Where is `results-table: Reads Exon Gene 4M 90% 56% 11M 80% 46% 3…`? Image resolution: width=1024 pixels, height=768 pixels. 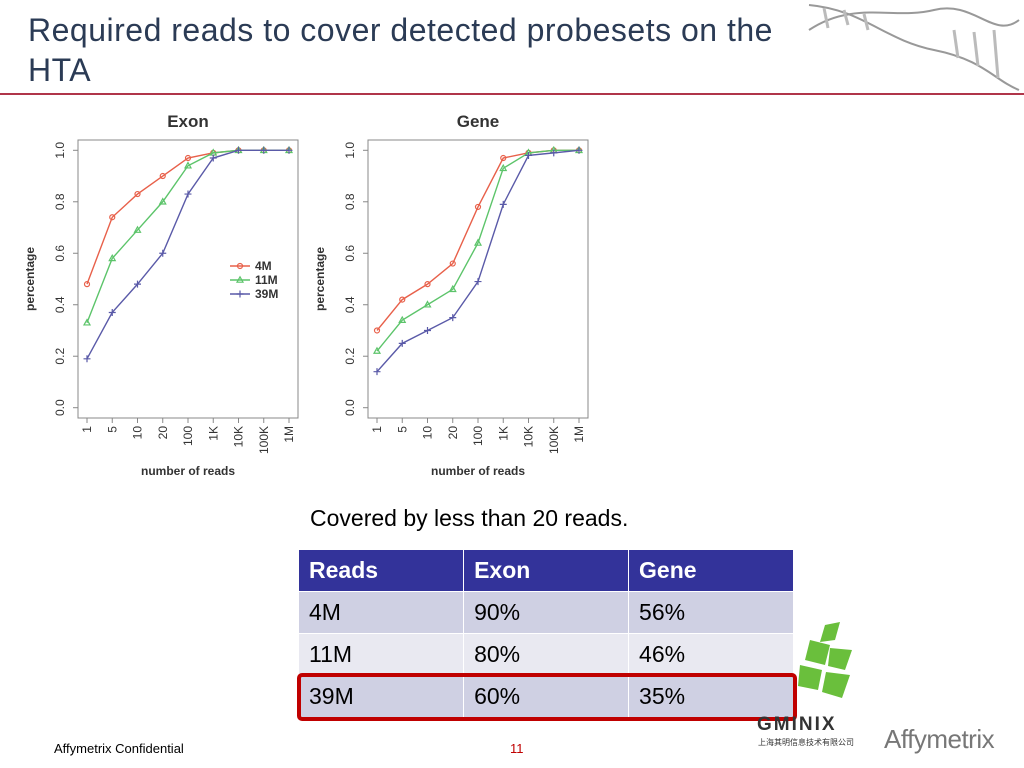
results-table: Reads Exon Gene 4M 90% 56% 11M 80% 46% 3… is located at coordinates (545, 633).